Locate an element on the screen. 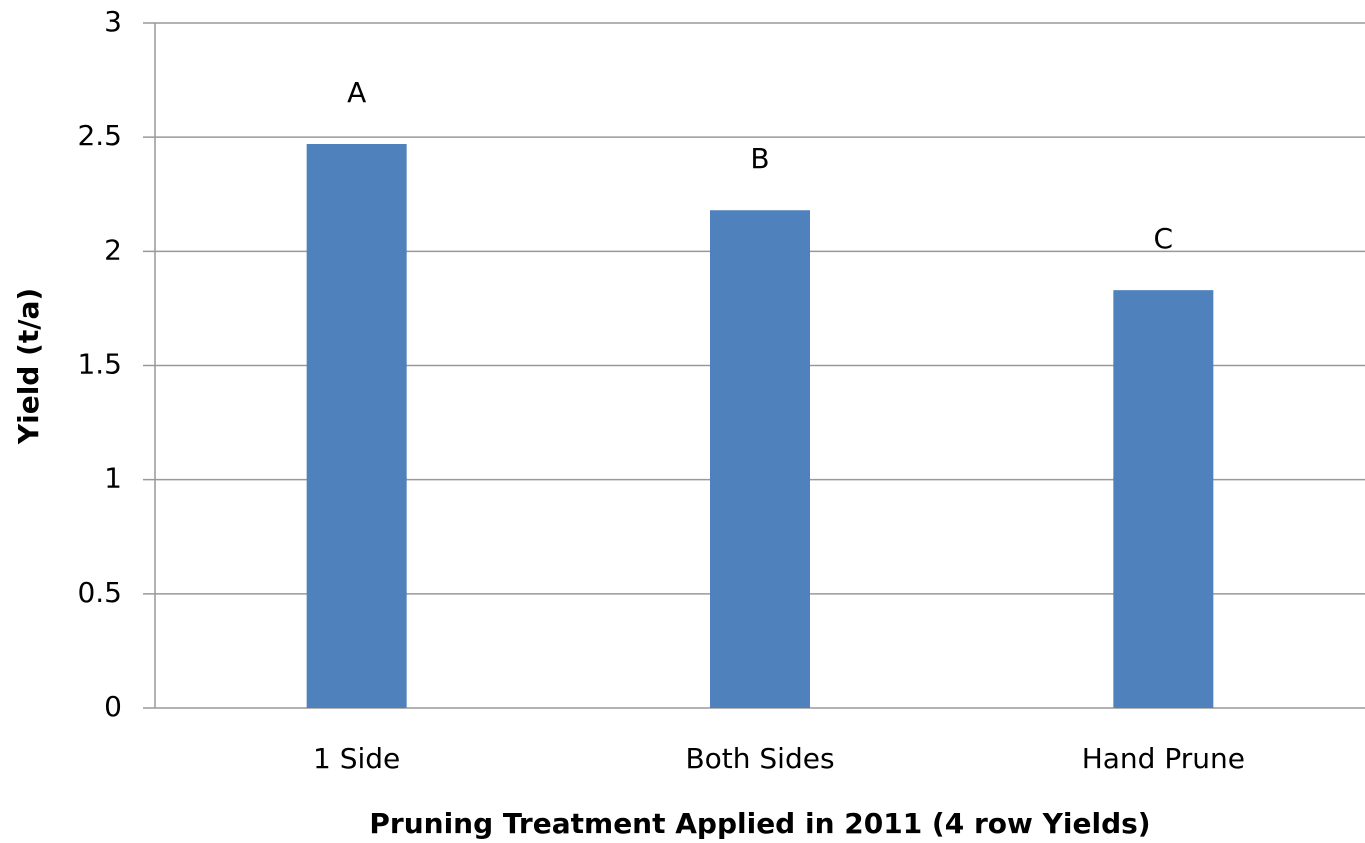 This screenshot has width=1365, height=843. x-tick-label: Hand Prune is located at coordinates (1163, 758).